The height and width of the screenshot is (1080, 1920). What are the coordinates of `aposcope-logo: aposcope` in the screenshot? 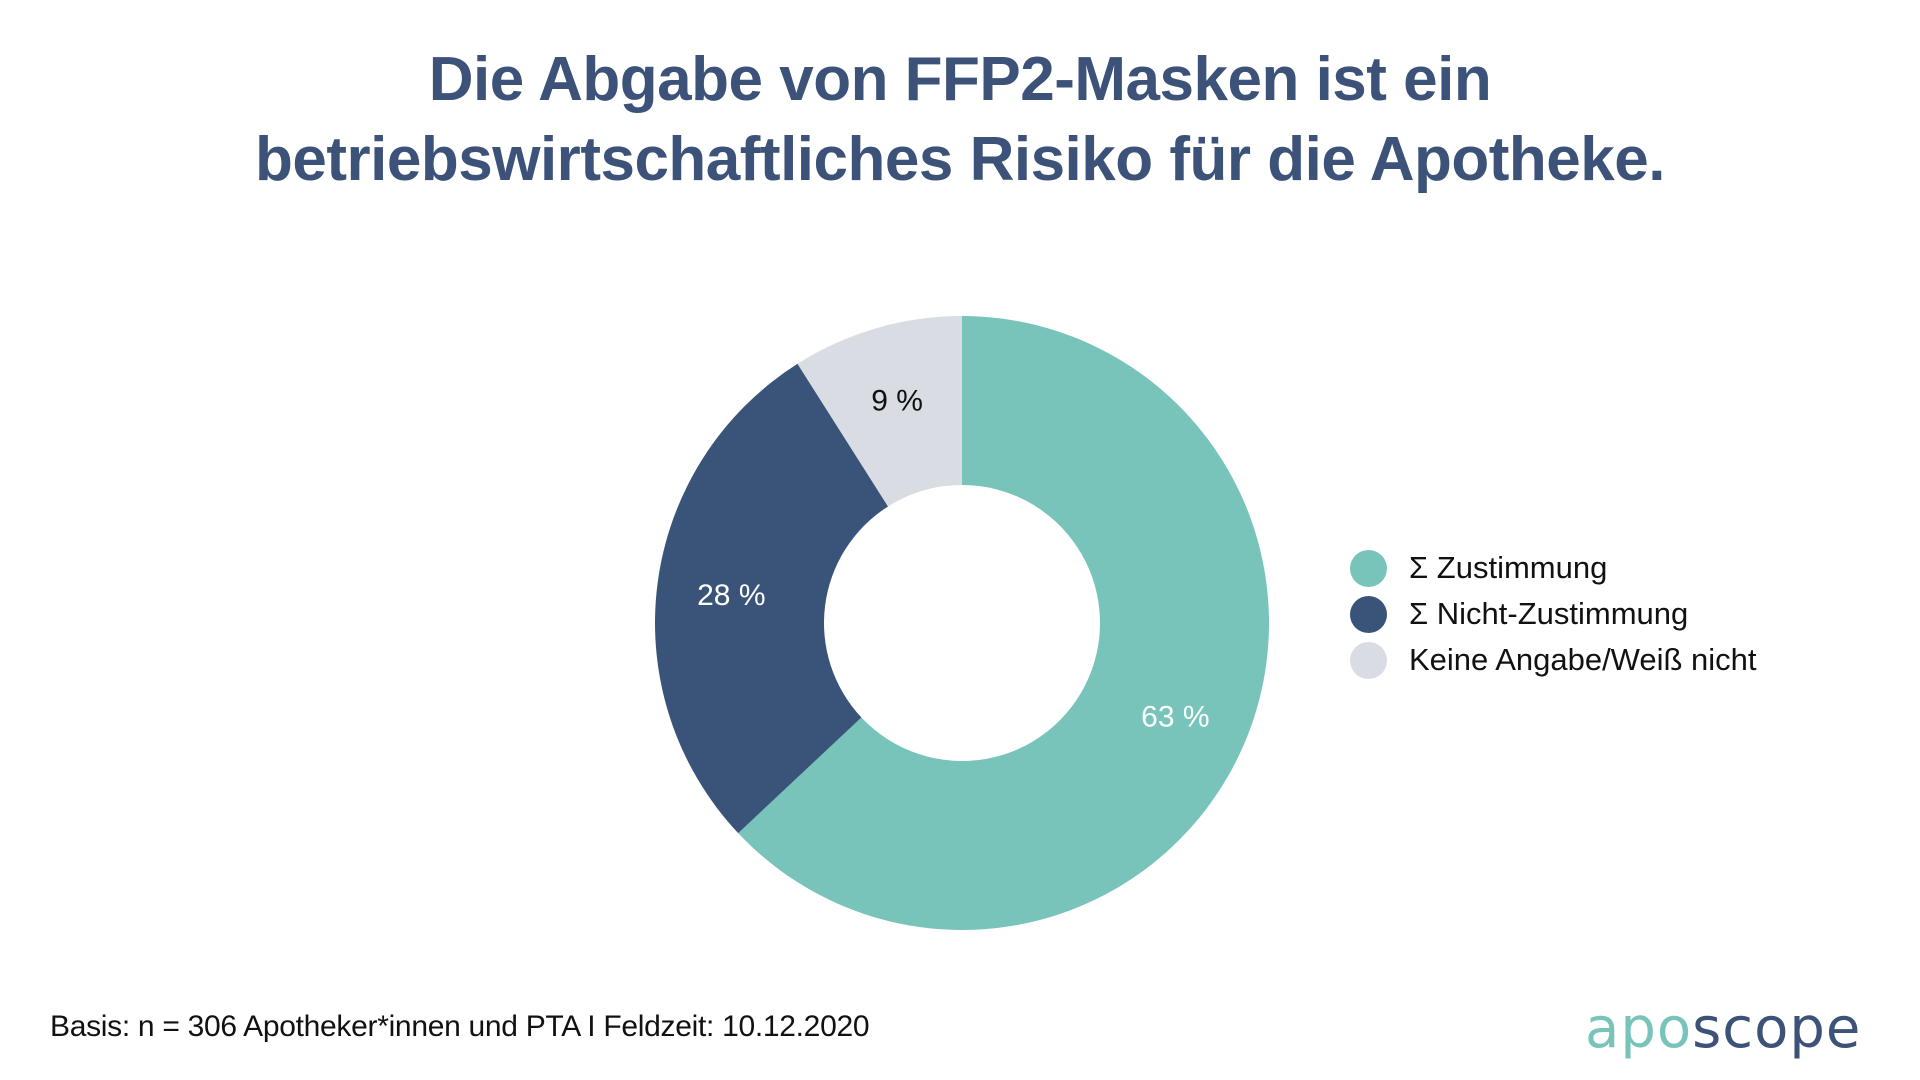 It's located at (1723, 1028).